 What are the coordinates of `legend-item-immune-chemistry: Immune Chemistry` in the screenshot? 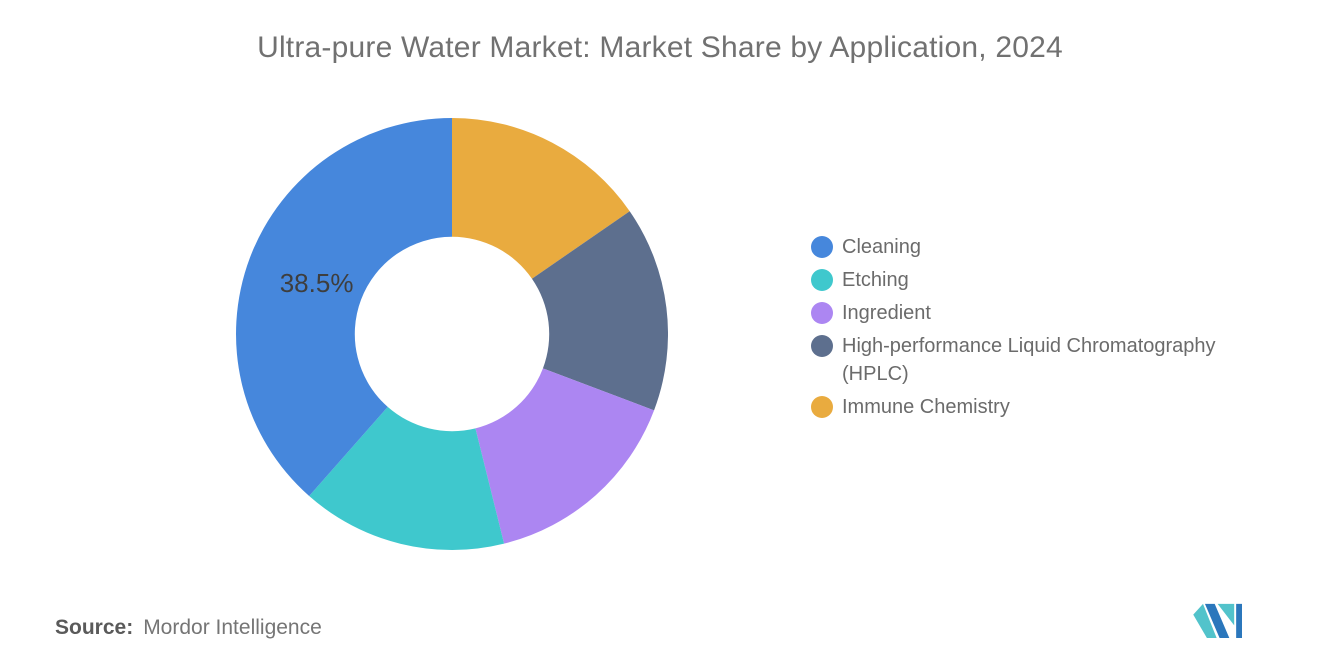 It's located at (1051, 407).